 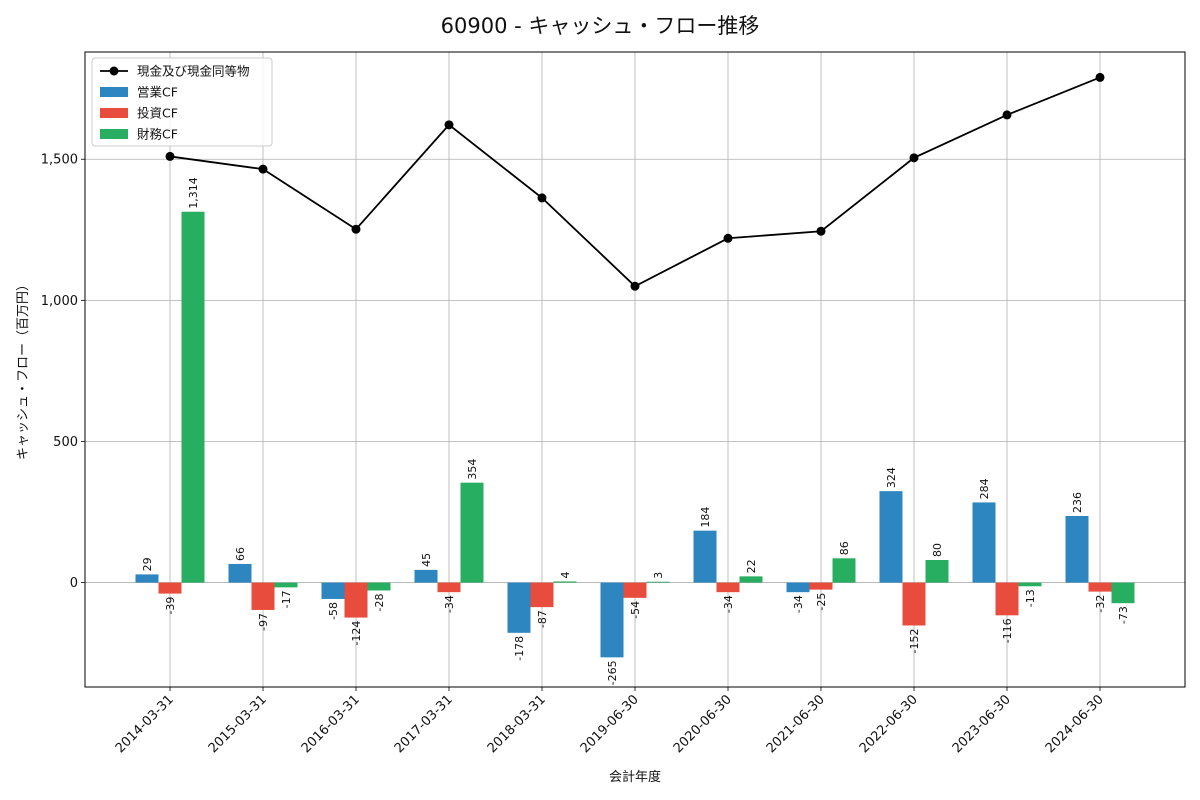 I want to click on y-tick-label: 0, so click(x=74, y=583).